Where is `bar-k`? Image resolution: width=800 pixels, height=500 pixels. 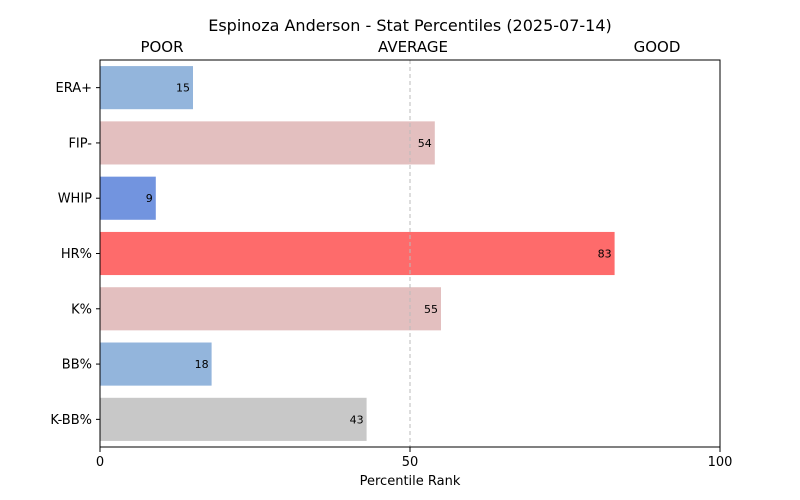 bar-k is located at coordinates (270, 309).